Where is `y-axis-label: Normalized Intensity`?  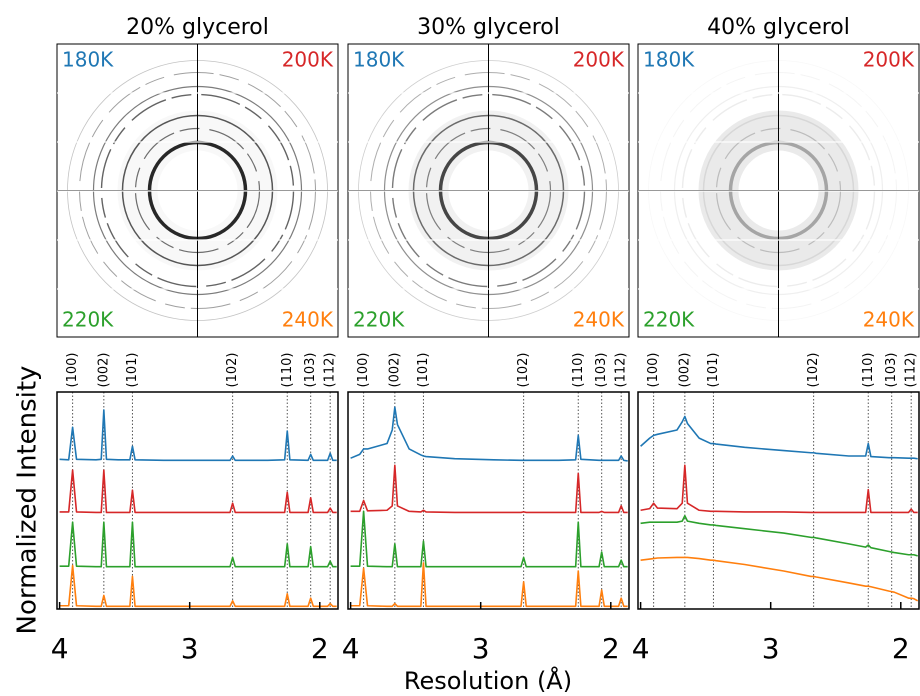
y-axis-label: Normalized Intensity is located at coordinates (28, 500).